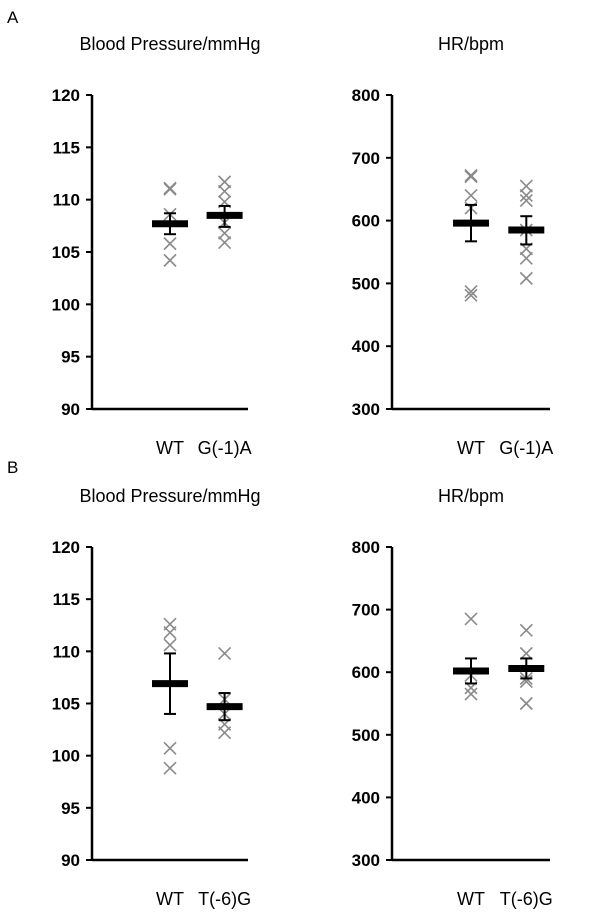 The image size is (600, 914). Describe the element at coordinates (13, 467) in the screenshot. I see `panel-label-b: B` at that location.